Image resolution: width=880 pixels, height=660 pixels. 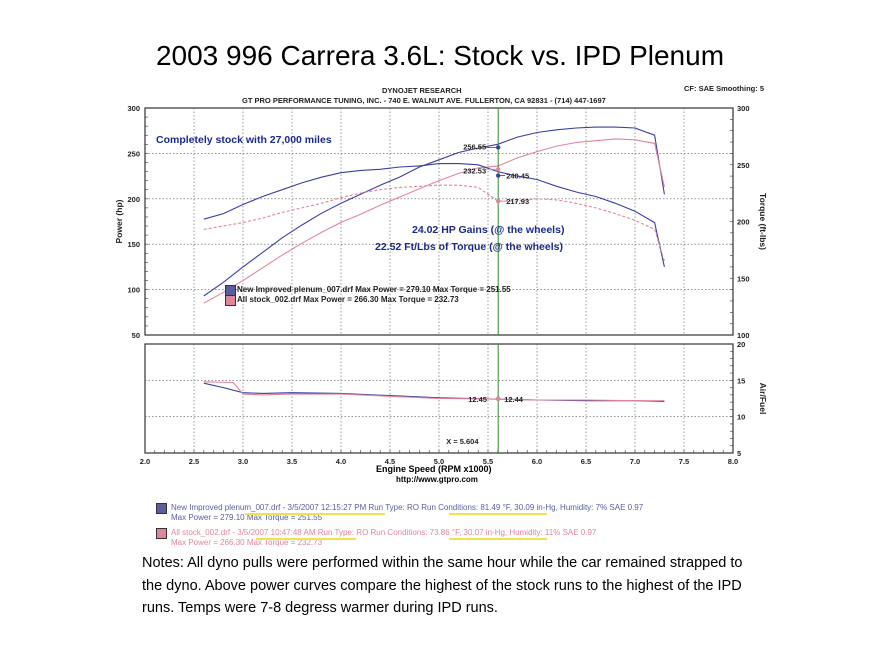 I want to click on y2-tick-label: 150, so click(x=743, y=278).